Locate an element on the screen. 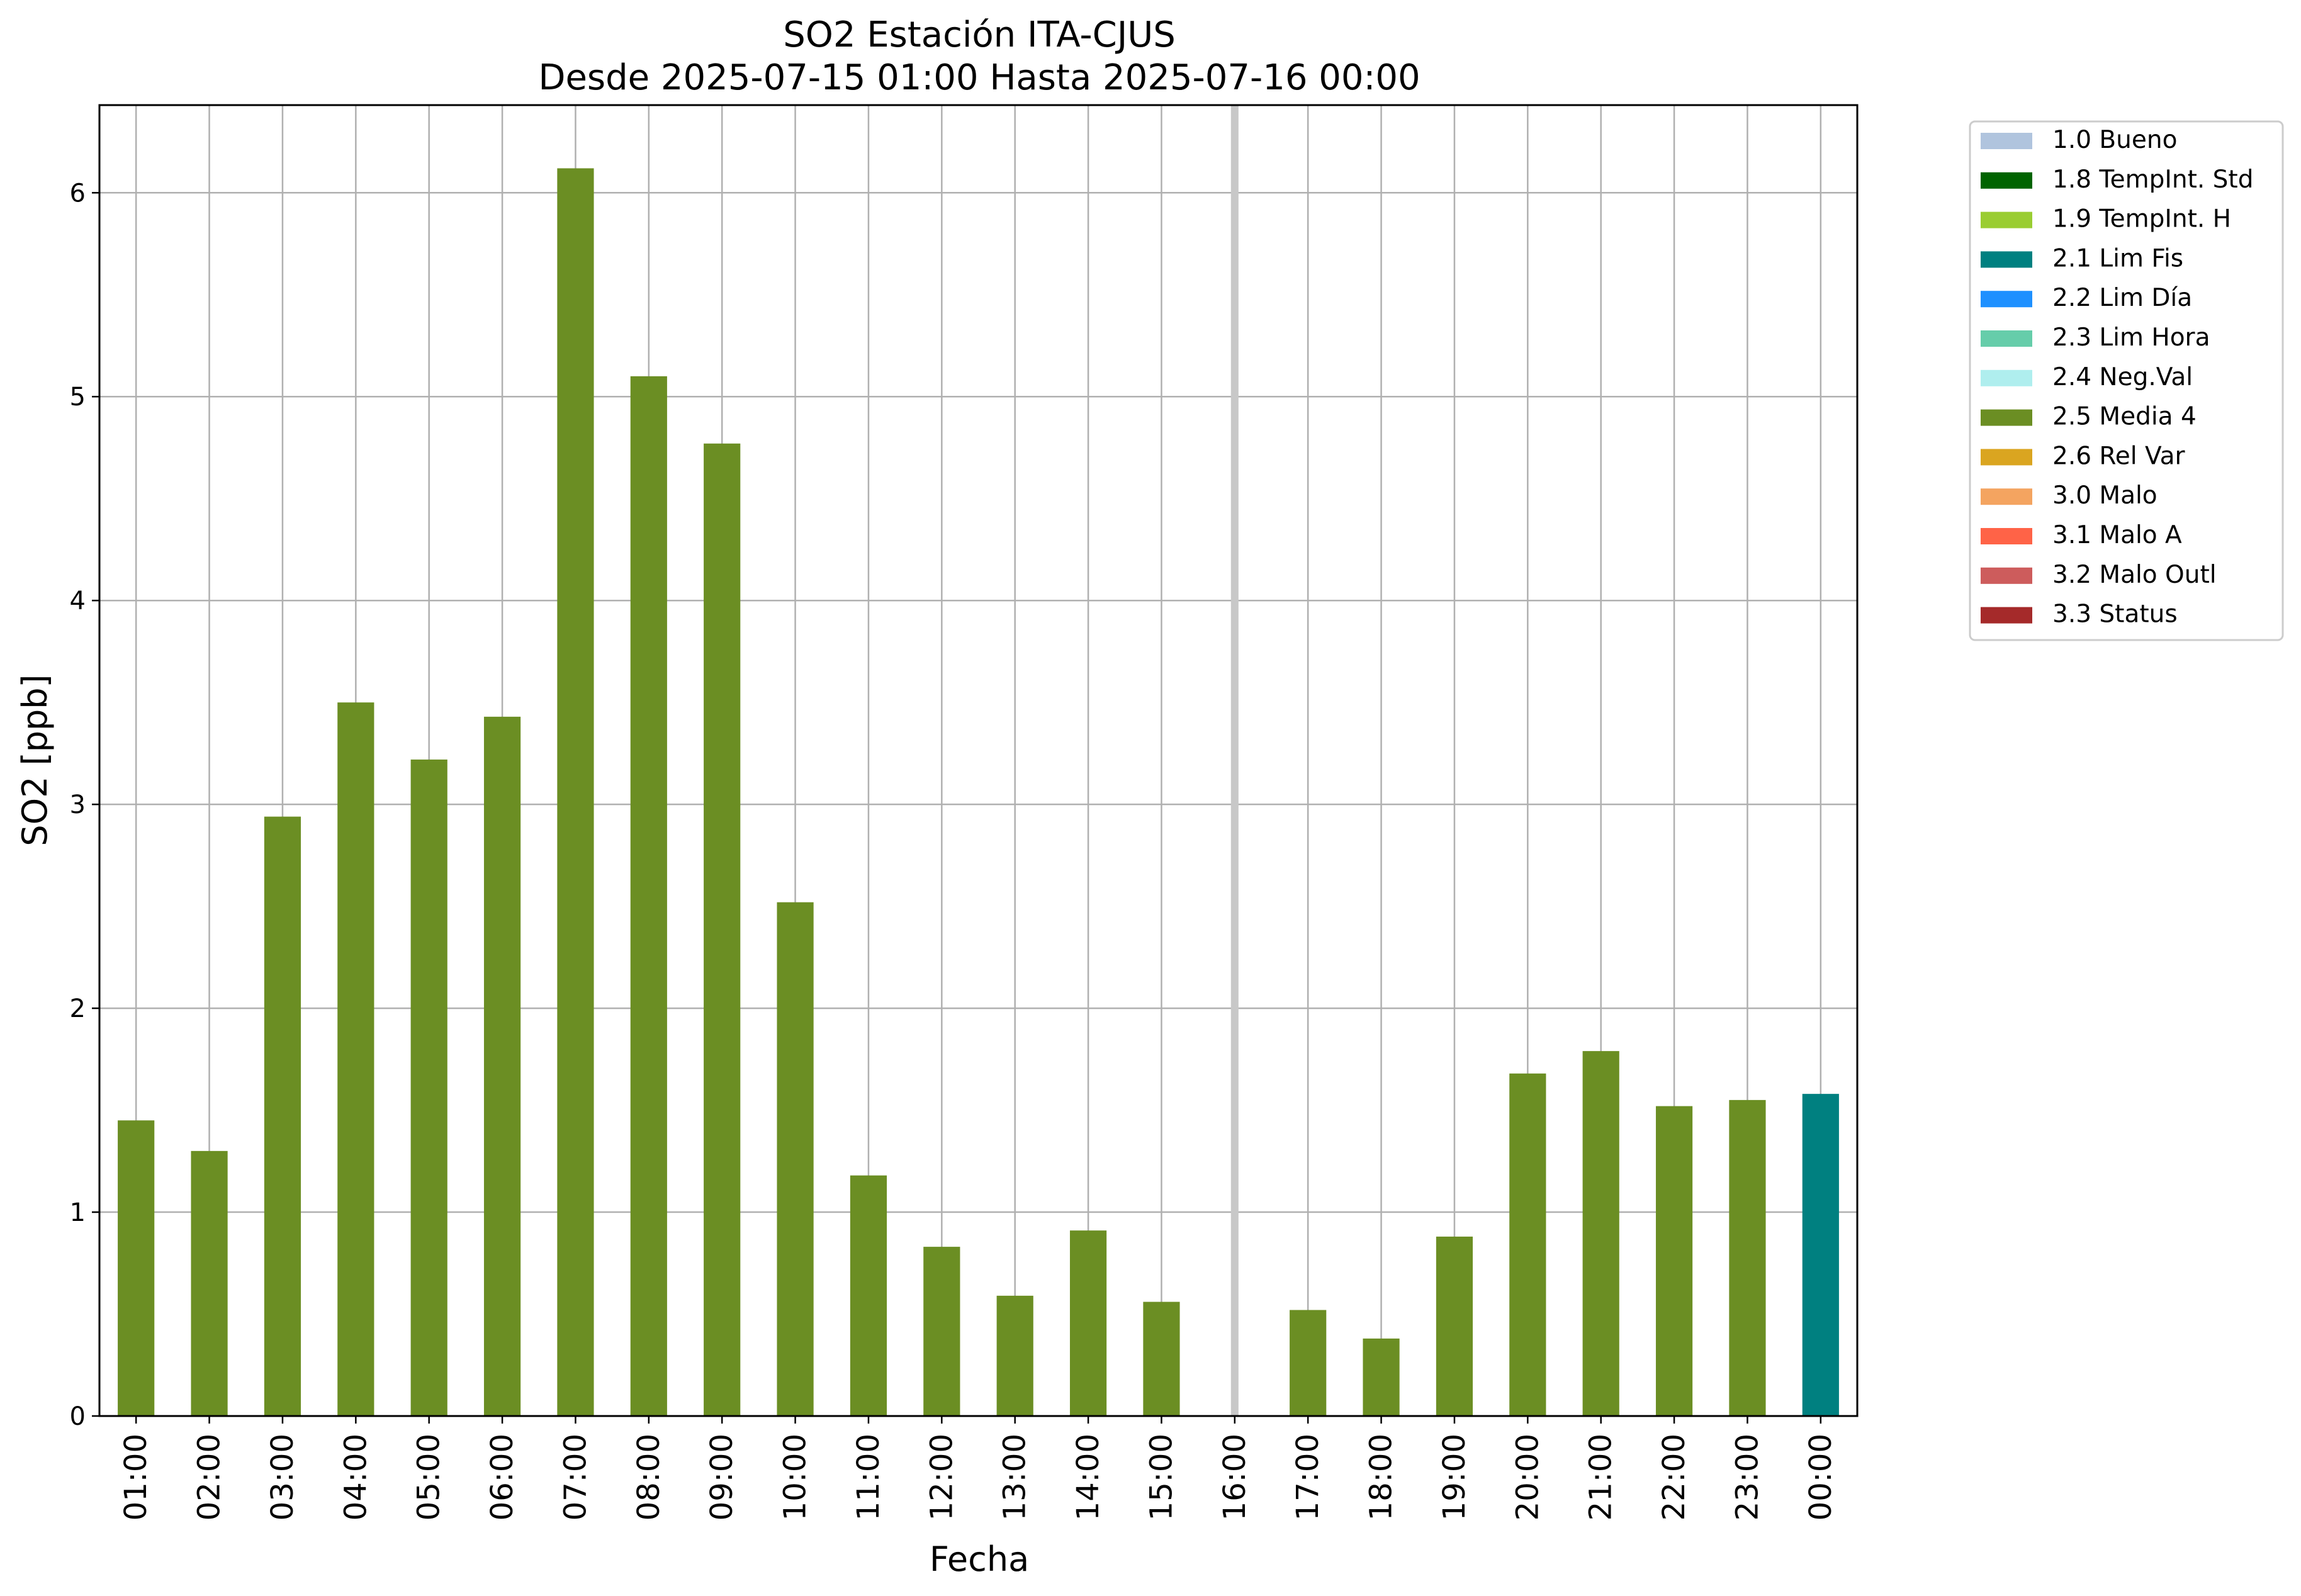 This screenshot has width=2301, height=1596. y-axis: 0 1 2 3 4 5 6 is located at coordinates (84, 805).